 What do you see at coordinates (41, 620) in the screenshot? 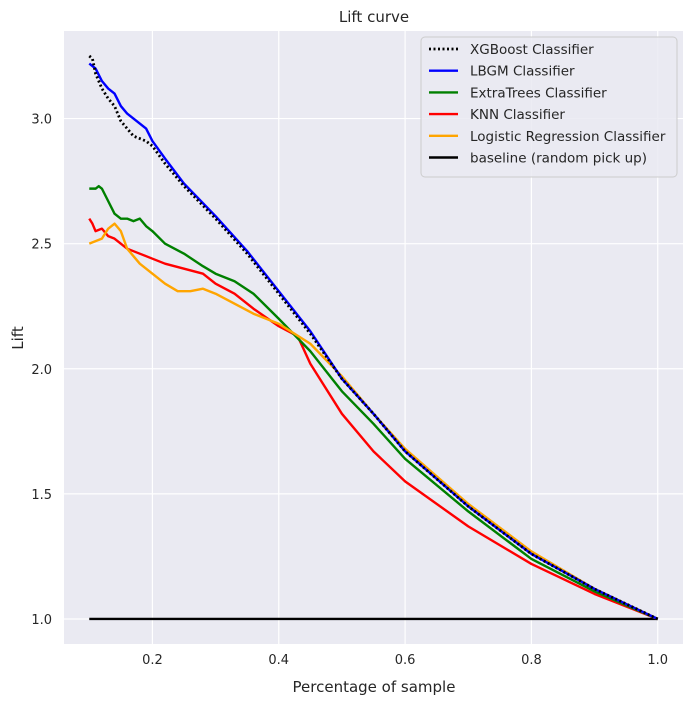
I see `y-tick-label: 1.0` at bounding box center [41, 620].